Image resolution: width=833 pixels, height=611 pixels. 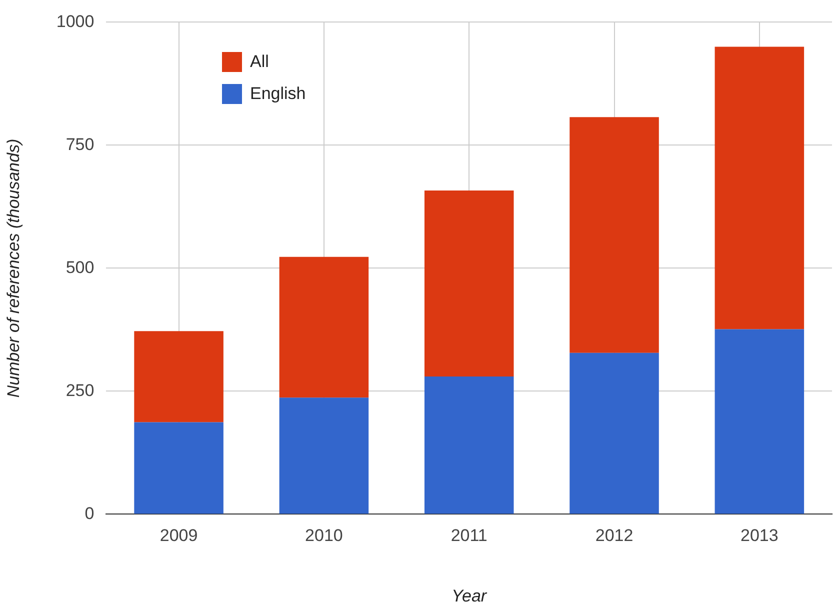 I want to click on y-tick-label: 250, so click(x=80, y=390).